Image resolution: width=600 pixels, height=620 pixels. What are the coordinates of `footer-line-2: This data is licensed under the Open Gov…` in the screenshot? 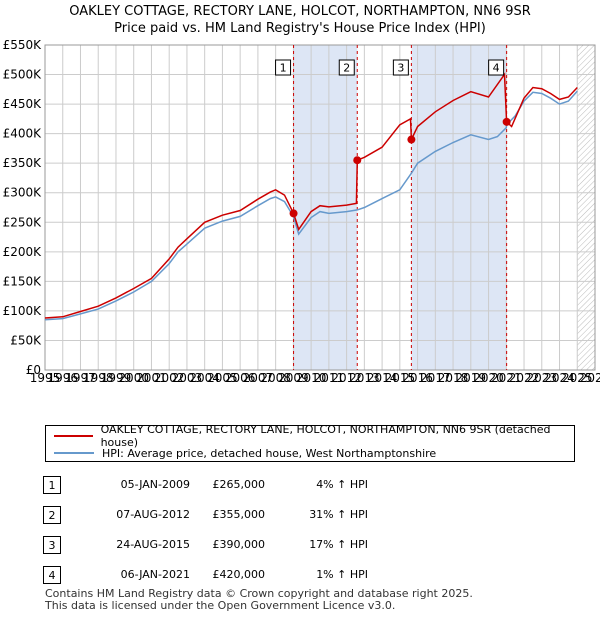 It's located at (220, 605).